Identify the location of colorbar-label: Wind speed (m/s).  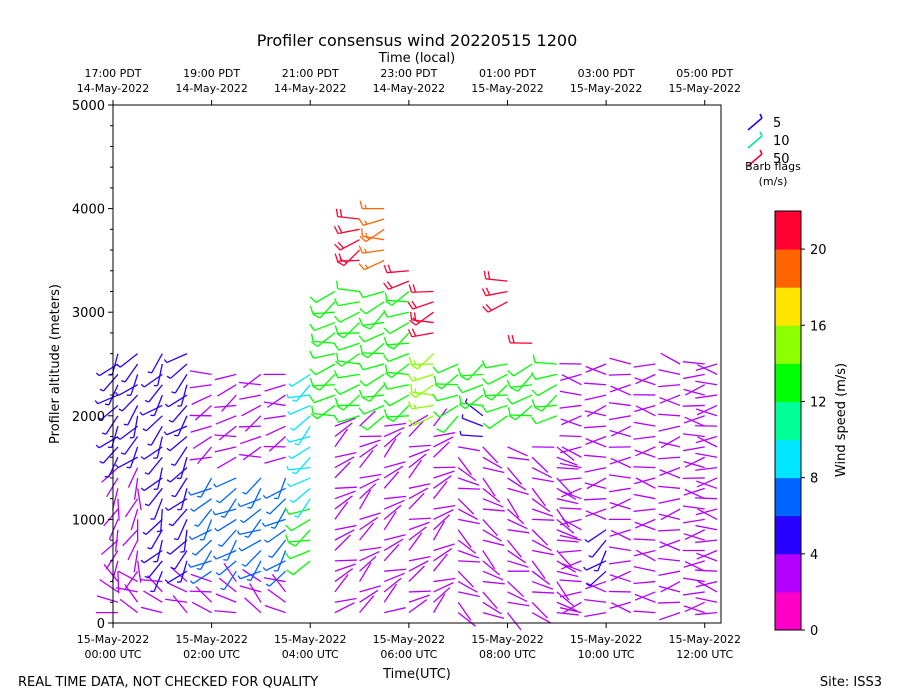
(841, 420).